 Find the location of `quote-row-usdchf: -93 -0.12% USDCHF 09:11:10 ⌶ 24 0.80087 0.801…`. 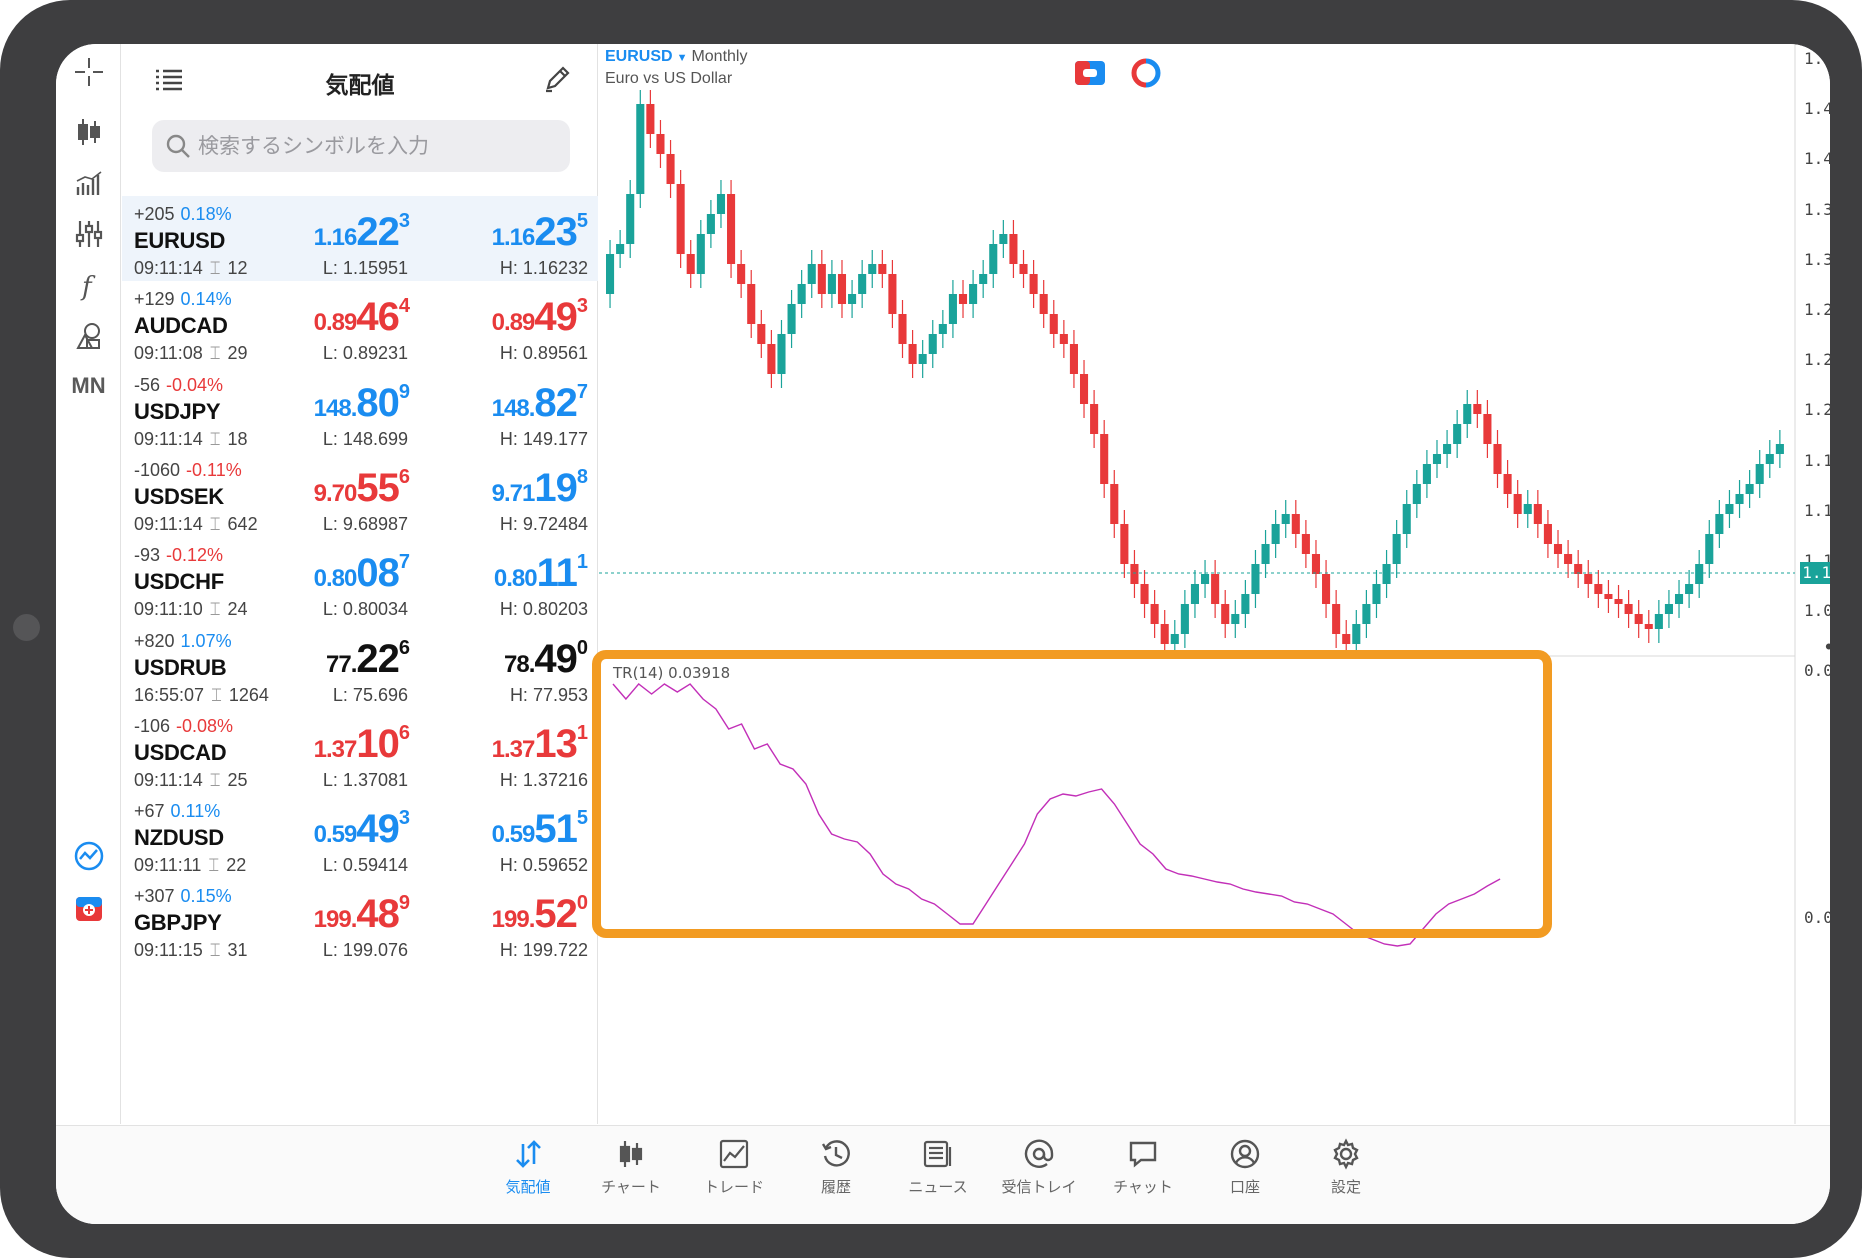

quote-row-usdchf: -93 -0.12% USDCHF 09:11:10 ⌶ 24 0.80087 0.801… is located at coordinates (360, 579).